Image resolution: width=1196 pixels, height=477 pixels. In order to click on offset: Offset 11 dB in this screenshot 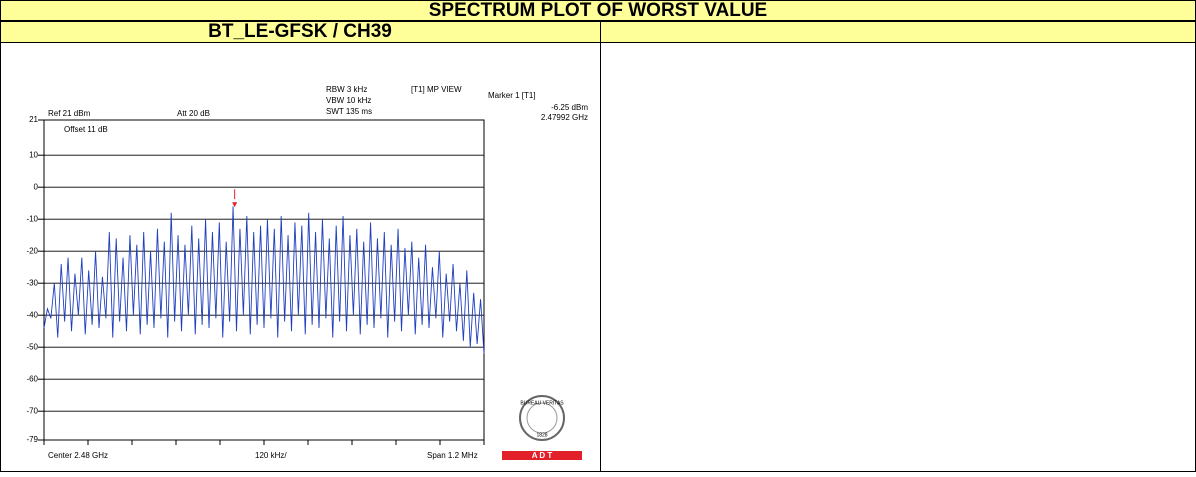, I will do `click(86, 129)`.